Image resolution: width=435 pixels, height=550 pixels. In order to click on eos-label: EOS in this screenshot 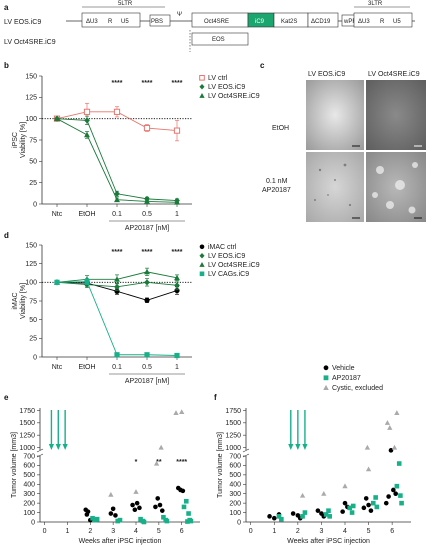, I will do `click(218, 40)`.